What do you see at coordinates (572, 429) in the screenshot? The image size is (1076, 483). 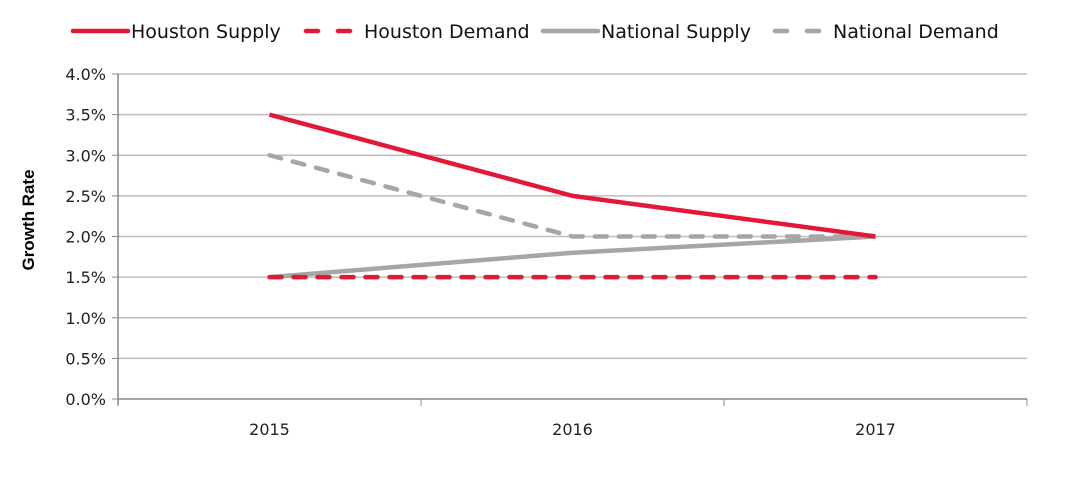 I see `x-tick-label: 2016` at bounding box center [572, 429].